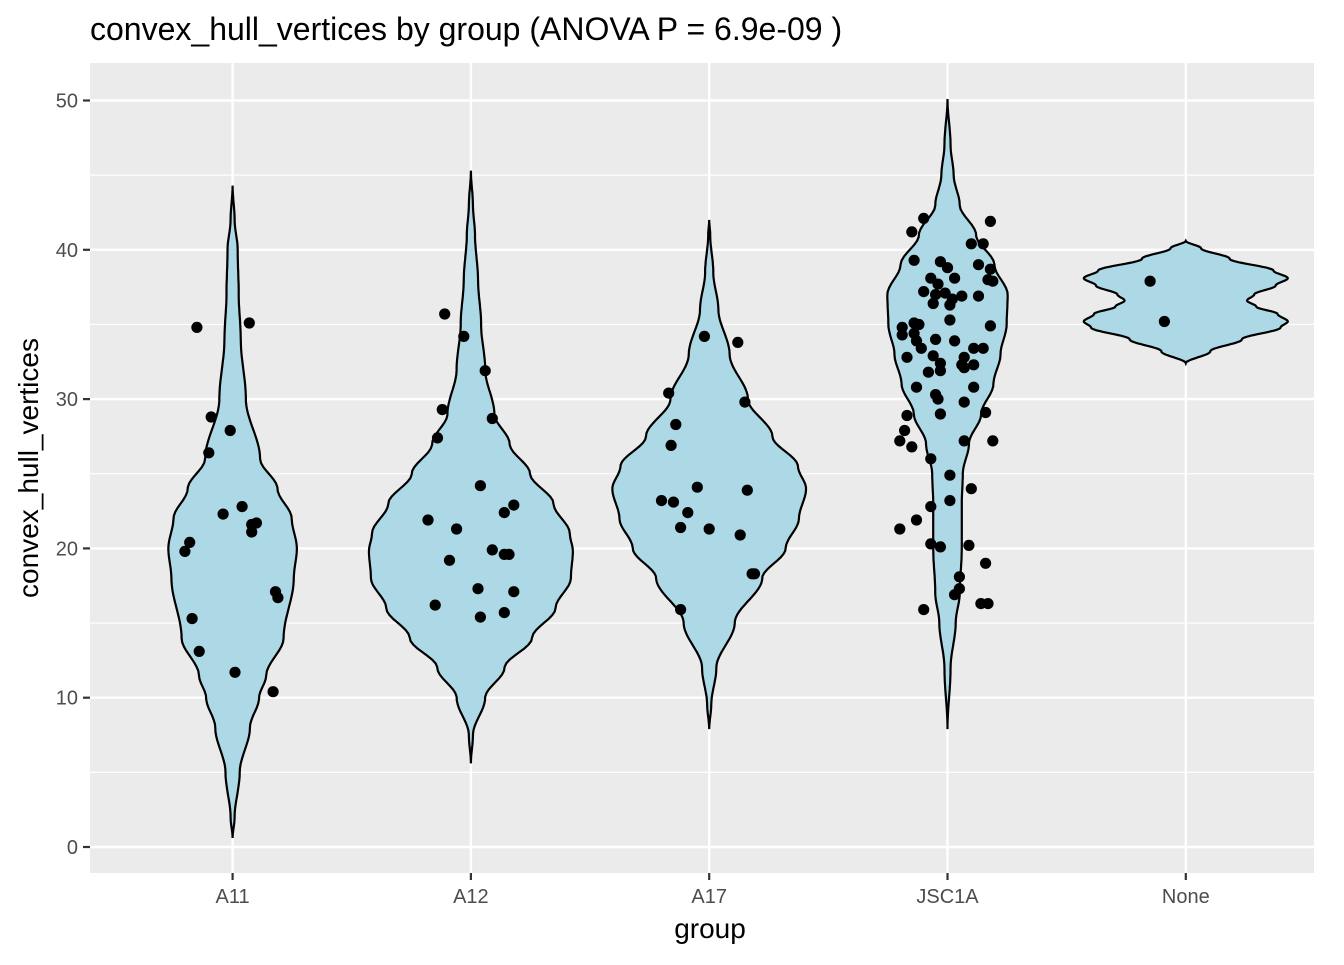 The image size is (1344, 965). Describe the element at coordinates (1186, 897) in the screenshot. I see `x-tick-label: None` at that location.